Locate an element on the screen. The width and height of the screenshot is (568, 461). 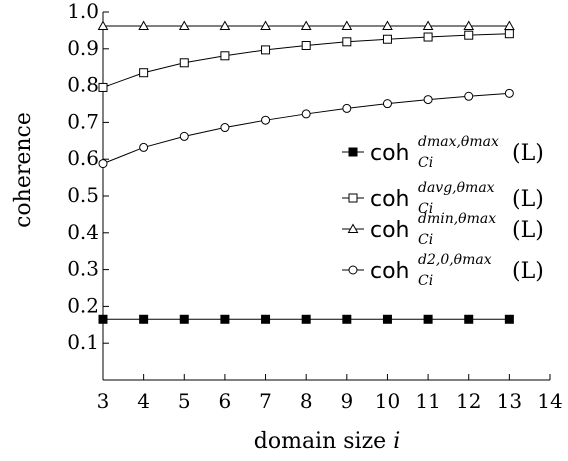
x-tick-label: 9 is located at coordinates (346, 401).